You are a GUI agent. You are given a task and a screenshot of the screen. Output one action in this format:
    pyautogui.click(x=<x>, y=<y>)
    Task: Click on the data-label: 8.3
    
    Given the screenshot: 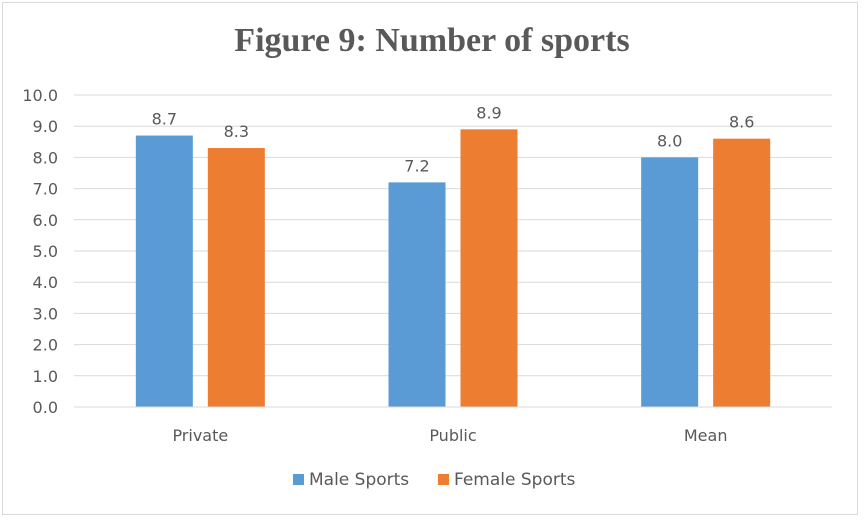 What is the action you would take?
    pyautogui.click(x=236, y=131)
    